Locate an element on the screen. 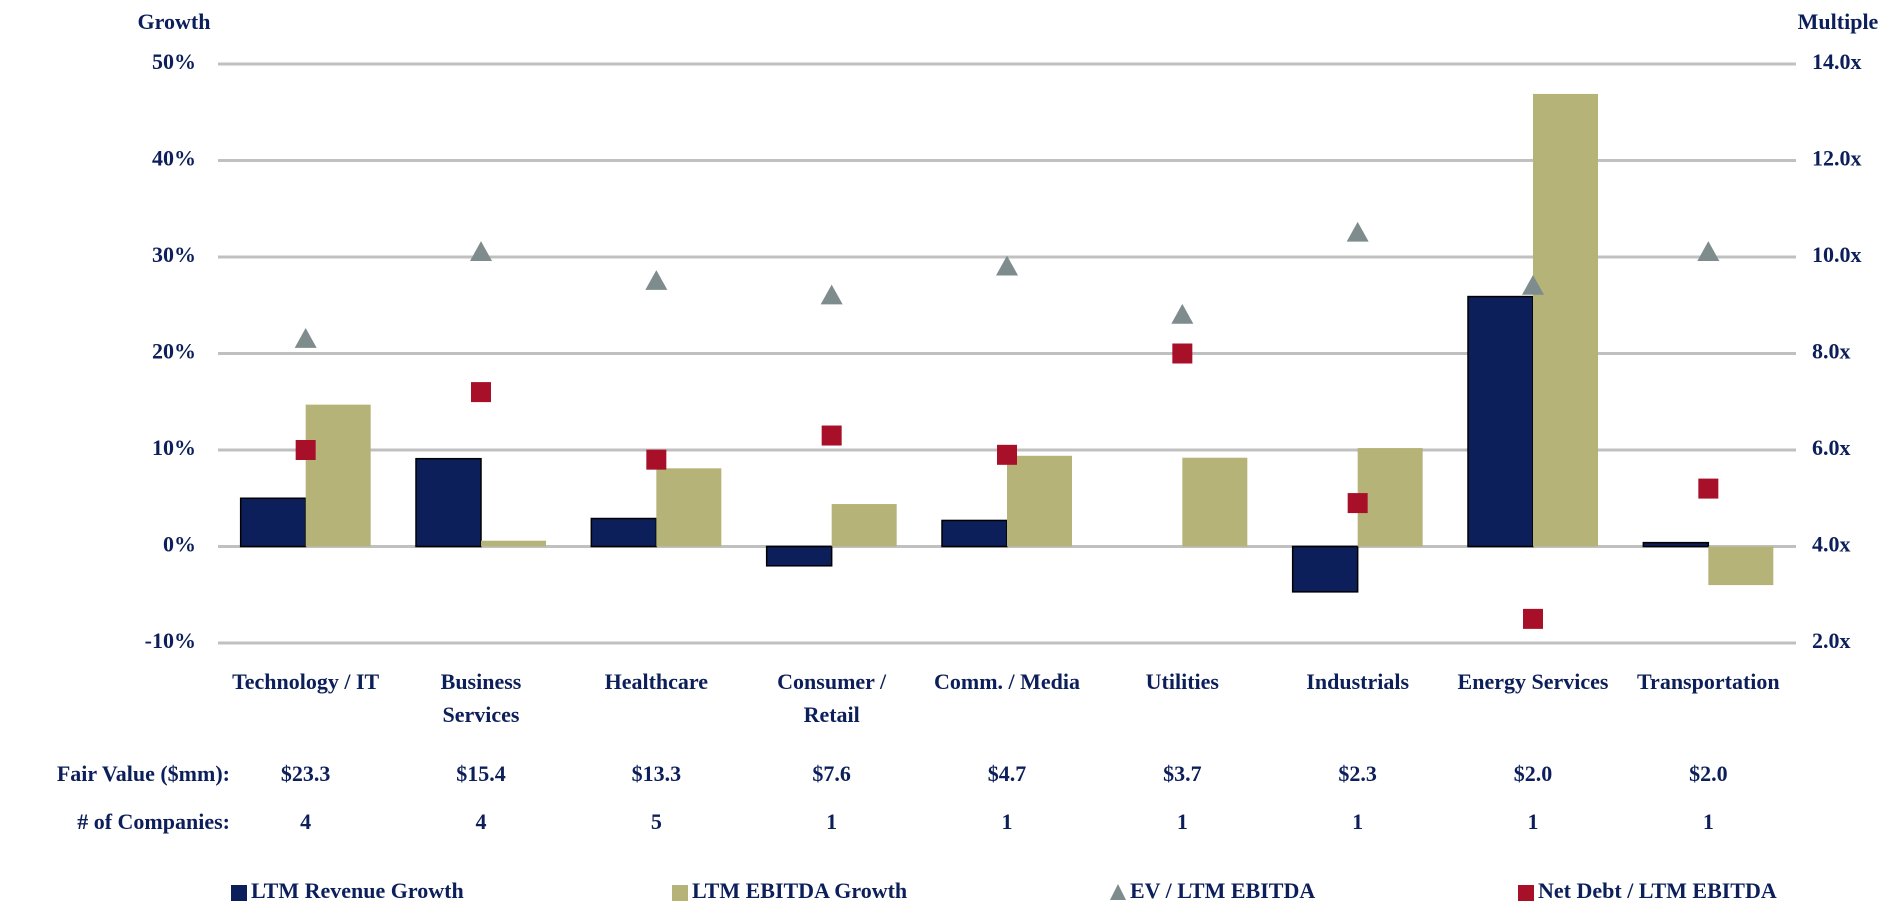 The height and width of the screenshot is (905, 1881). y-tick-label: 40% is located at coordinates (174, 158).